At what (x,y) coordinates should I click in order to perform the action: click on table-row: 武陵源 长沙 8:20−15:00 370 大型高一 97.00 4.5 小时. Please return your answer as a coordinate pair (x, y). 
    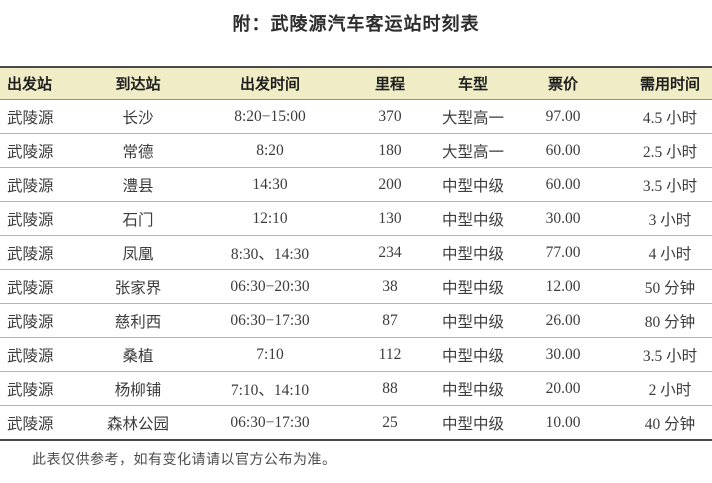
    Looking at the image, I should click on (356, 116).